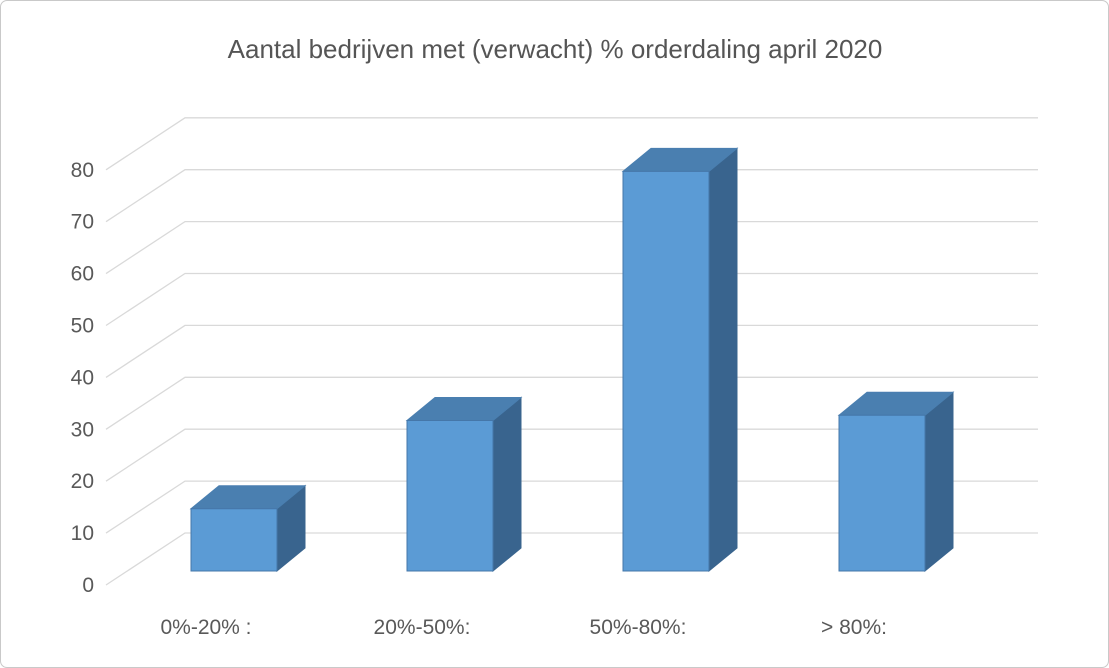  Describe the element at coordinates (88, 585) in the screenshot. I see `y-tick-label-0: 0` at that location.